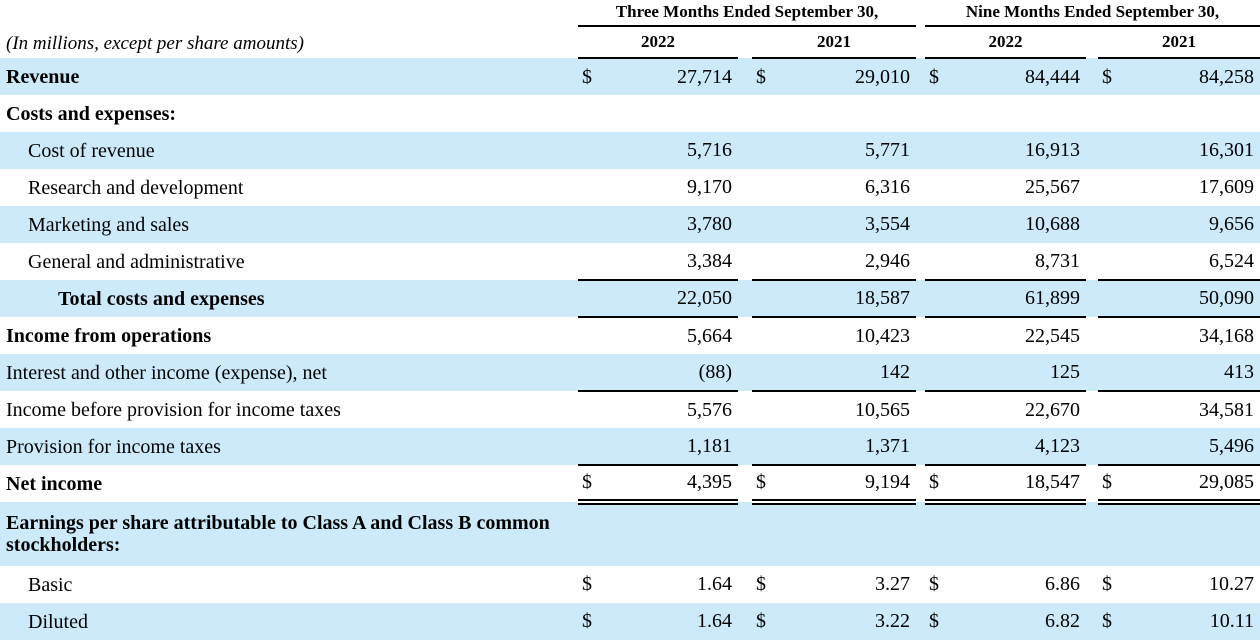 This screenshot has height=640, width=1260. Describe the element at coordinates (887, 150) in the screenshot. I see `value-cell: 5,771` at that location.